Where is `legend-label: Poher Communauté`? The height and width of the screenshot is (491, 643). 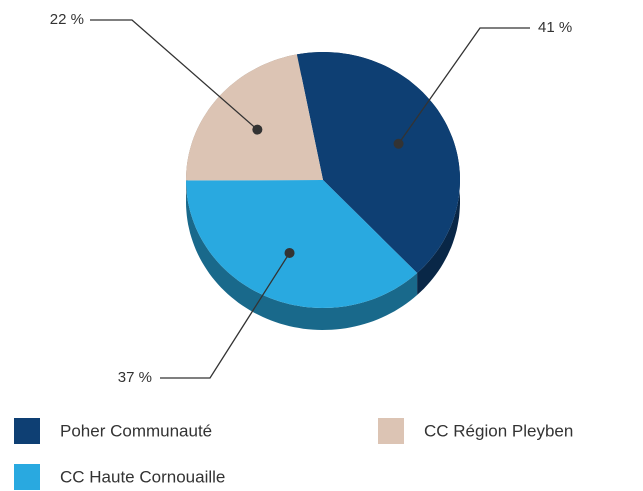 legend-label: Poher Communauté is located at coordinates (136, 430).